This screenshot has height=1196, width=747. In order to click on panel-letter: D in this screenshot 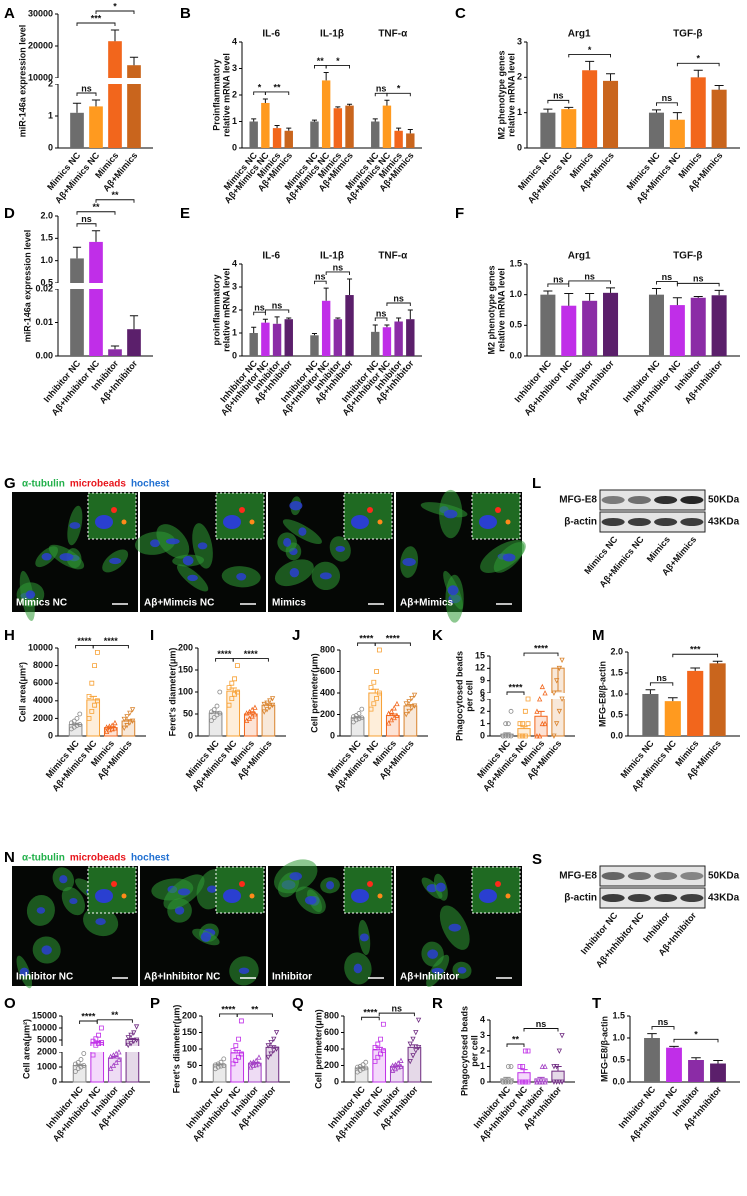, I will do `click(9, 213)`.